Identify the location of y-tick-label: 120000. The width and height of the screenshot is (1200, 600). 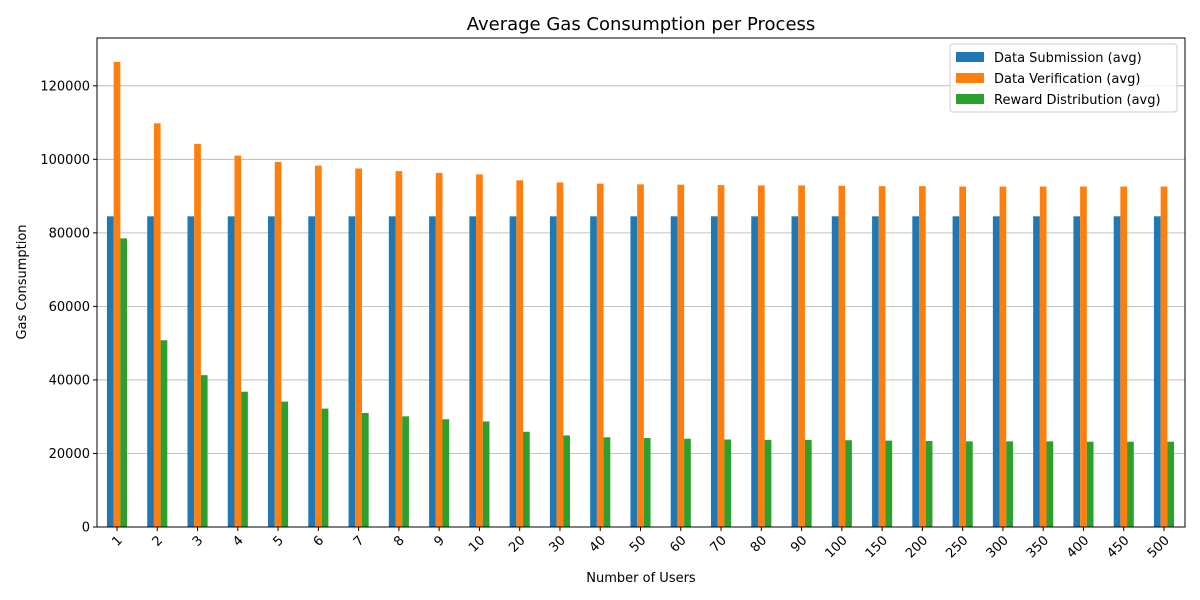
(65, 86).